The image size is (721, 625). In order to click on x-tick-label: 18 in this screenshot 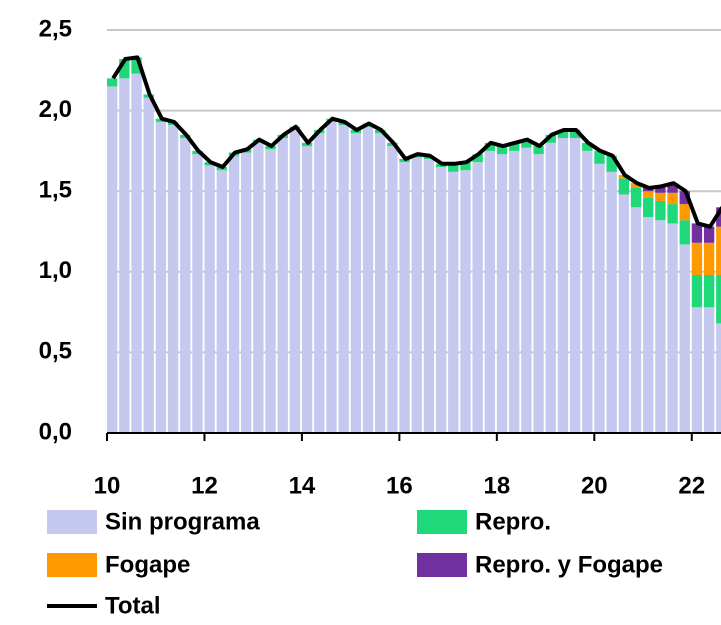, I will do `click(496, 485)`.